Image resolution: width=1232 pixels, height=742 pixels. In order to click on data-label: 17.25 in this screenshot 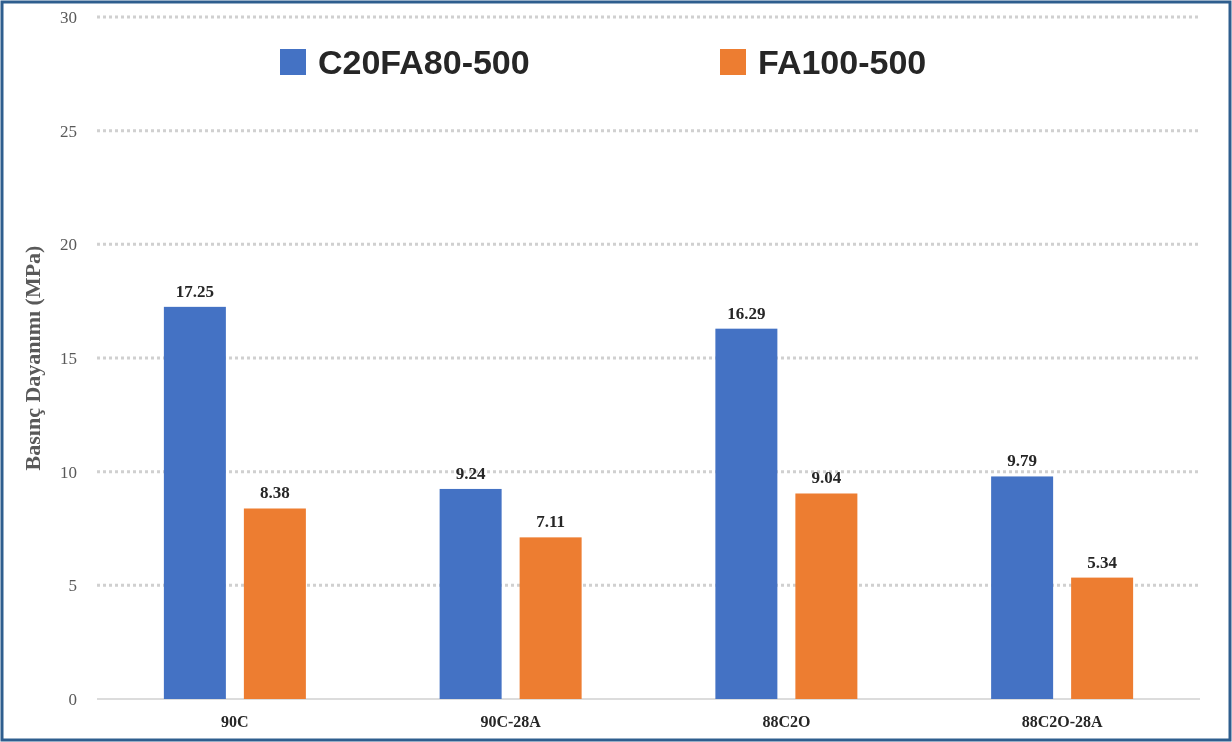, I will do `click(194, 291)`.